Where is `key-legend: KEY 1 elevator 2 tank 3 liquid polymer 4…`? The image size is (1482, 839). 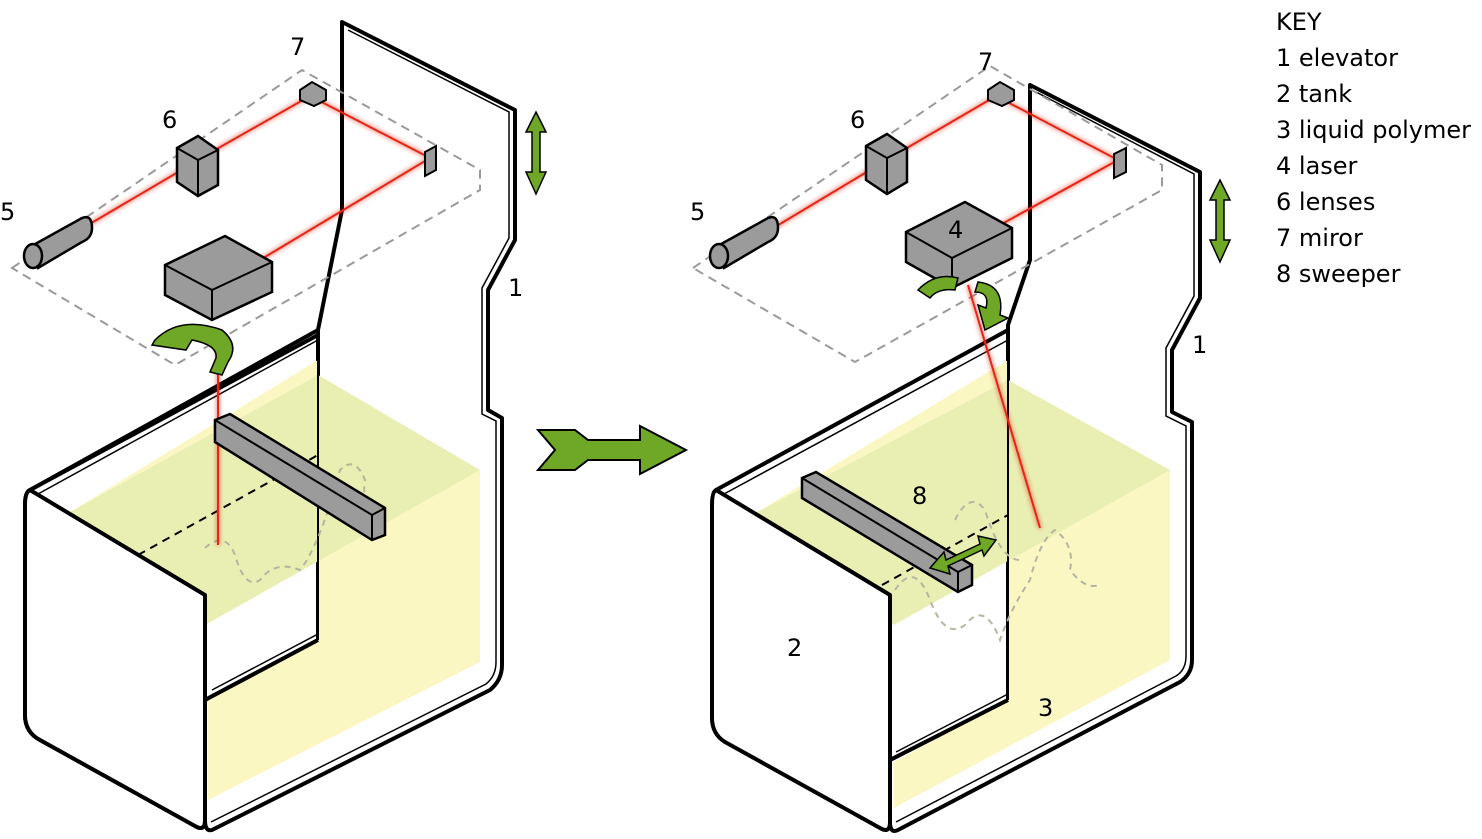 key-legend: KEY 1 elevator 2 tank 3 liquid polymer 4… is located at coordinates (1373, 148).